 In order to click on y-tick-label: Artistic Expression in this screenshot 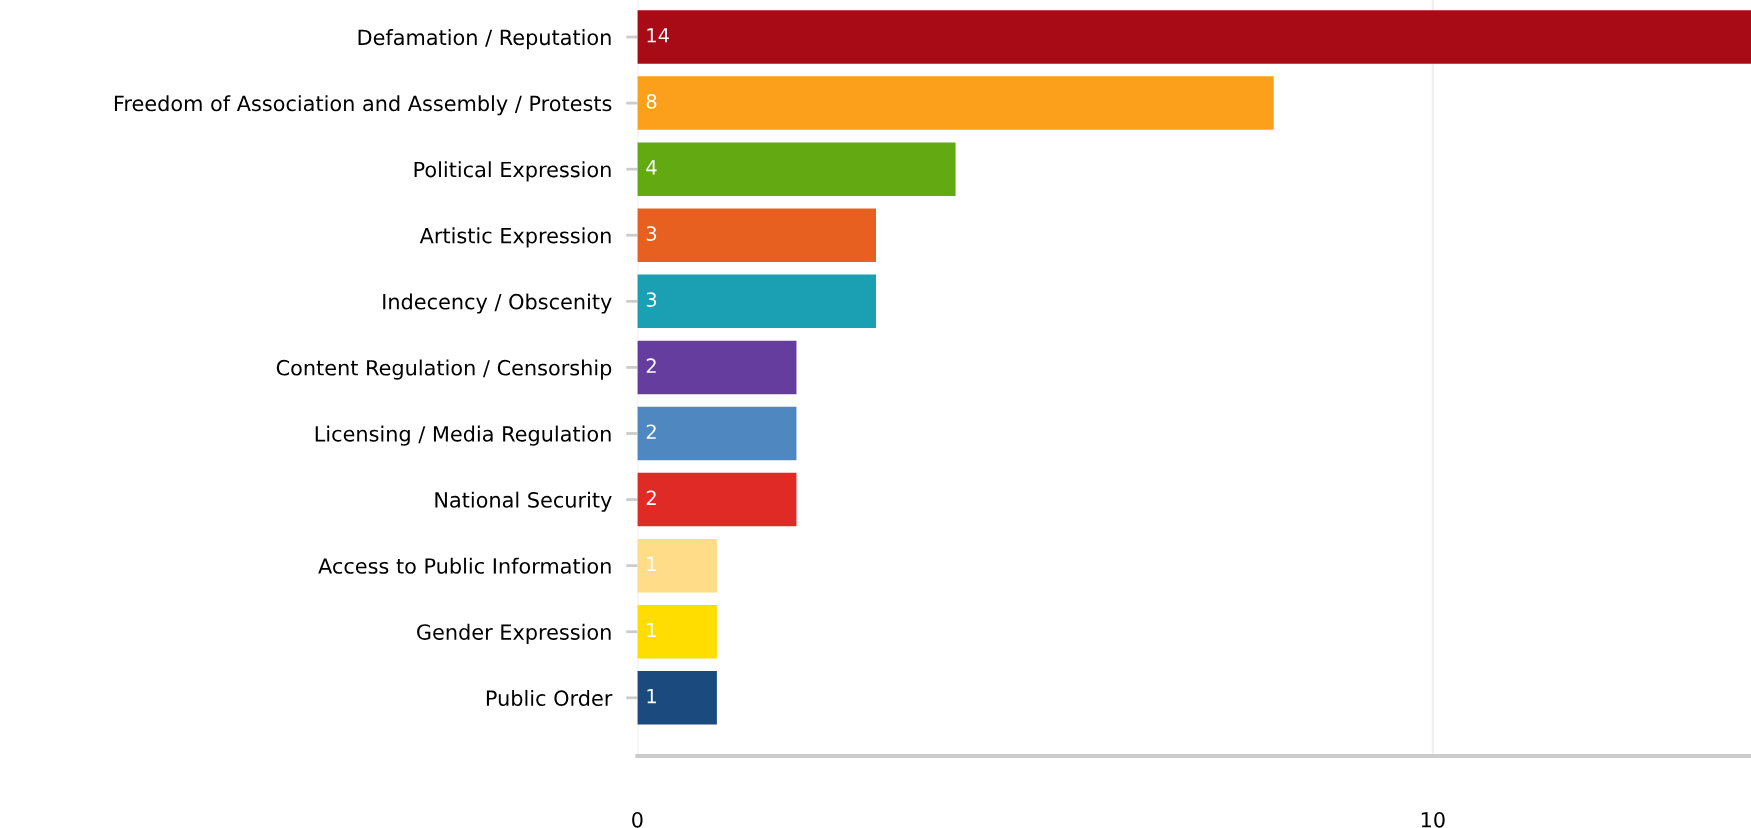, I will do `click(515, 237)`.